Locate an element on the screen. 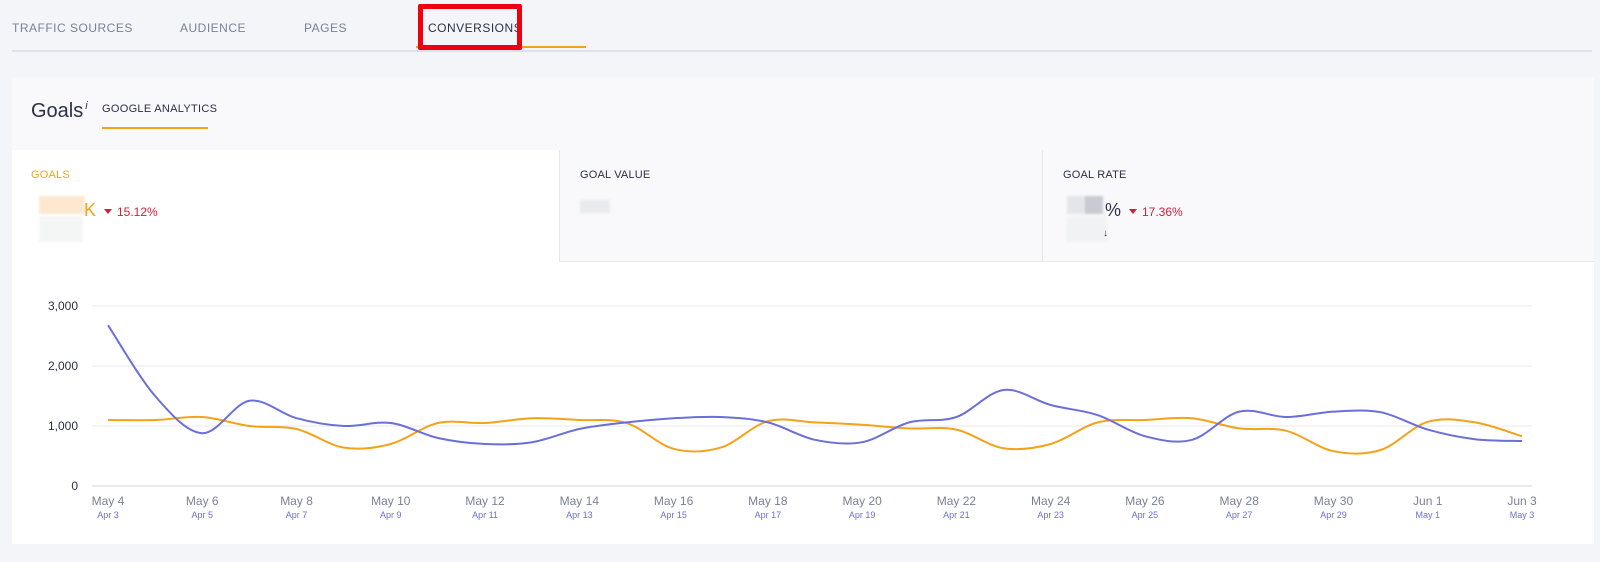 The height and width of the screenshot is (562, 1600). x-tick-label: May 30 is located at coordinates (1334, 501).